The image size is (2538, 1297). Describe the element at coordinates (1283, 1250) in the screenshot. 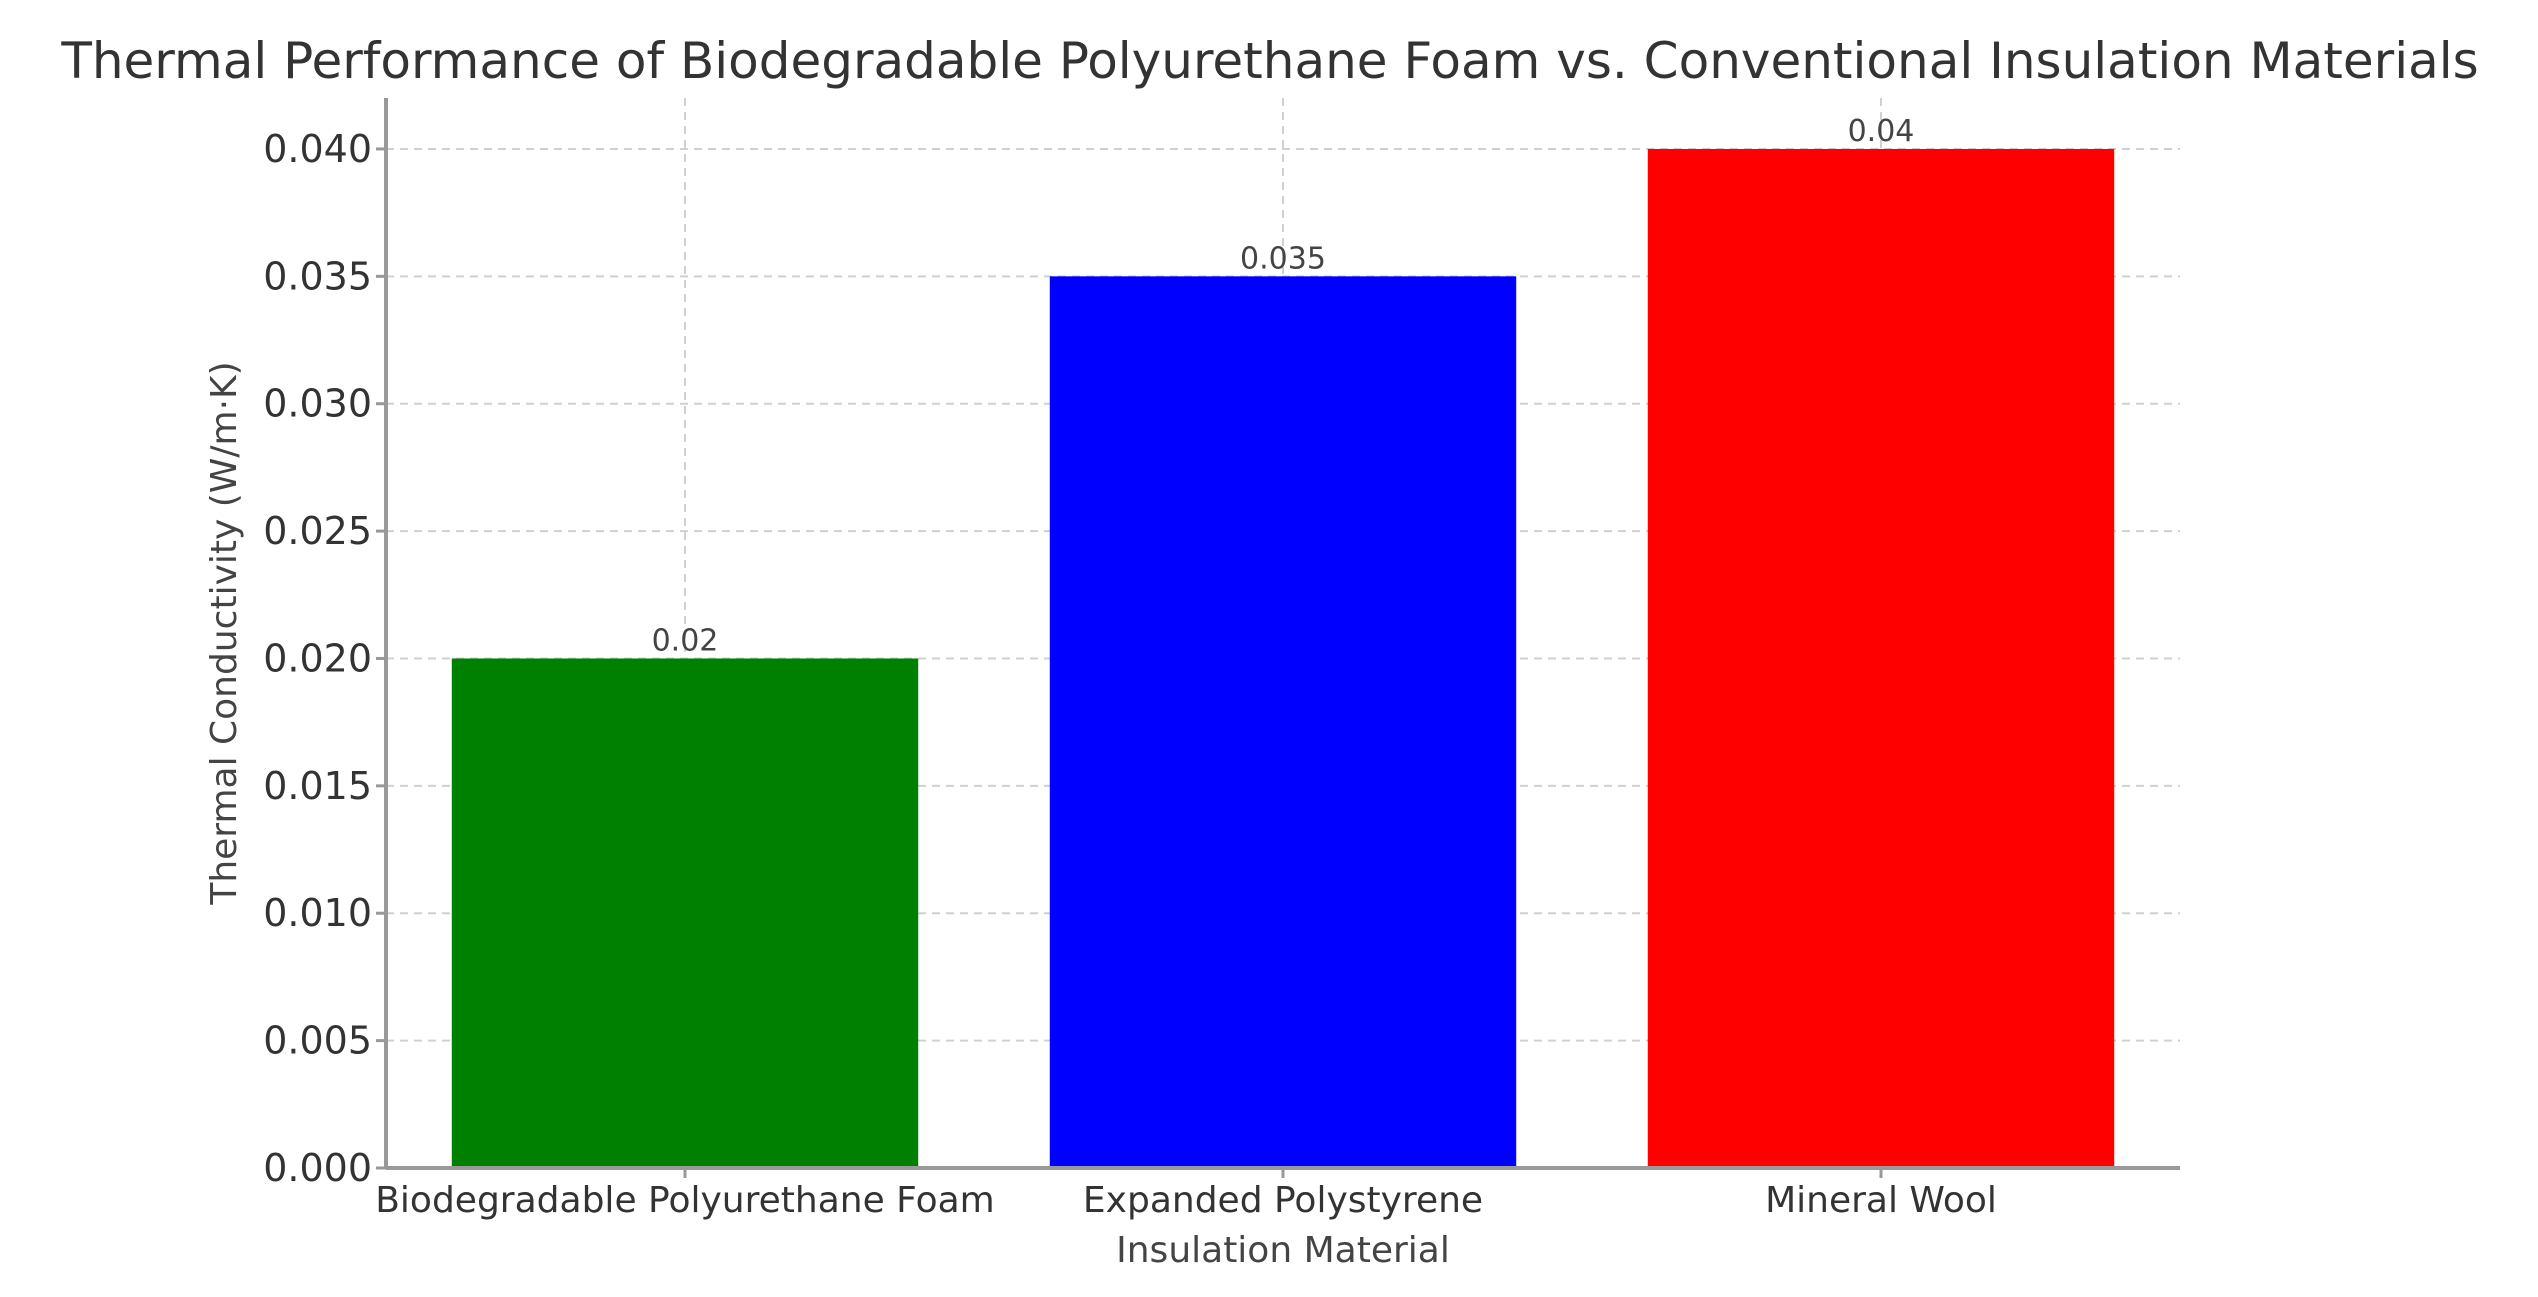

I see `x-axis-label: Insulation Material` at that location.